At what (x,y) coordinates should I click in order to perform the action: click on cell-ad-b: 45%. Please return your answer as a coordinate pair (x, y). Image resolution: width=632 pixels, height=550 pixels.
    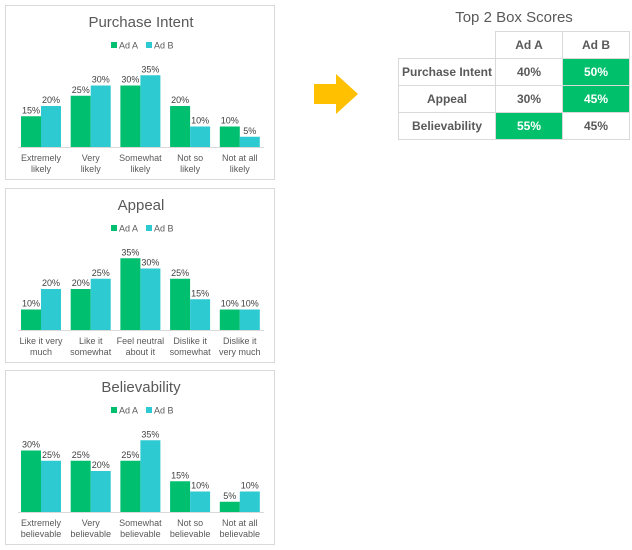
    Looking at the image, I should click on (596, 126).